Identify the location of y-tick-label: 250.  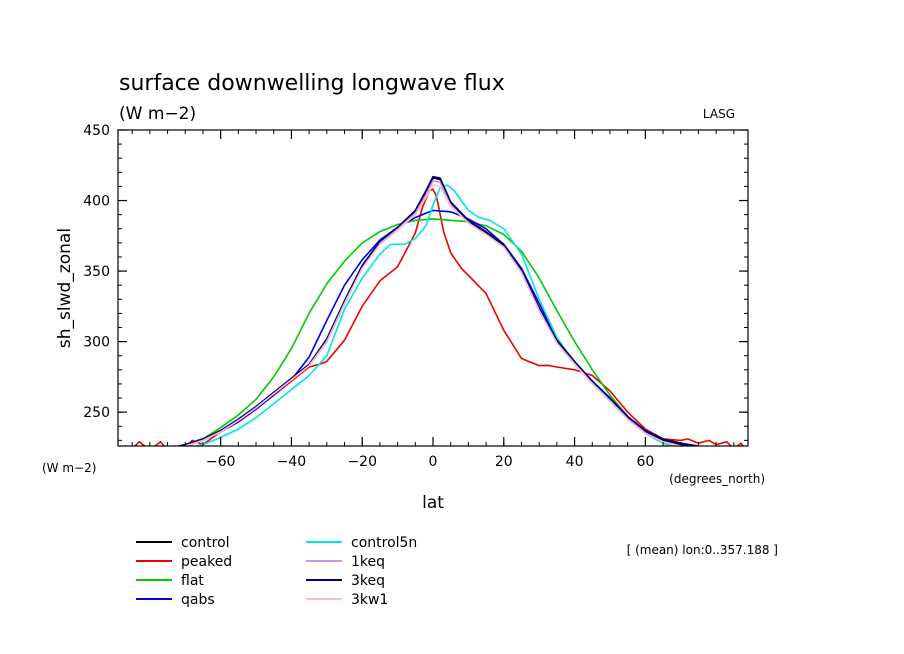
(96, 413).